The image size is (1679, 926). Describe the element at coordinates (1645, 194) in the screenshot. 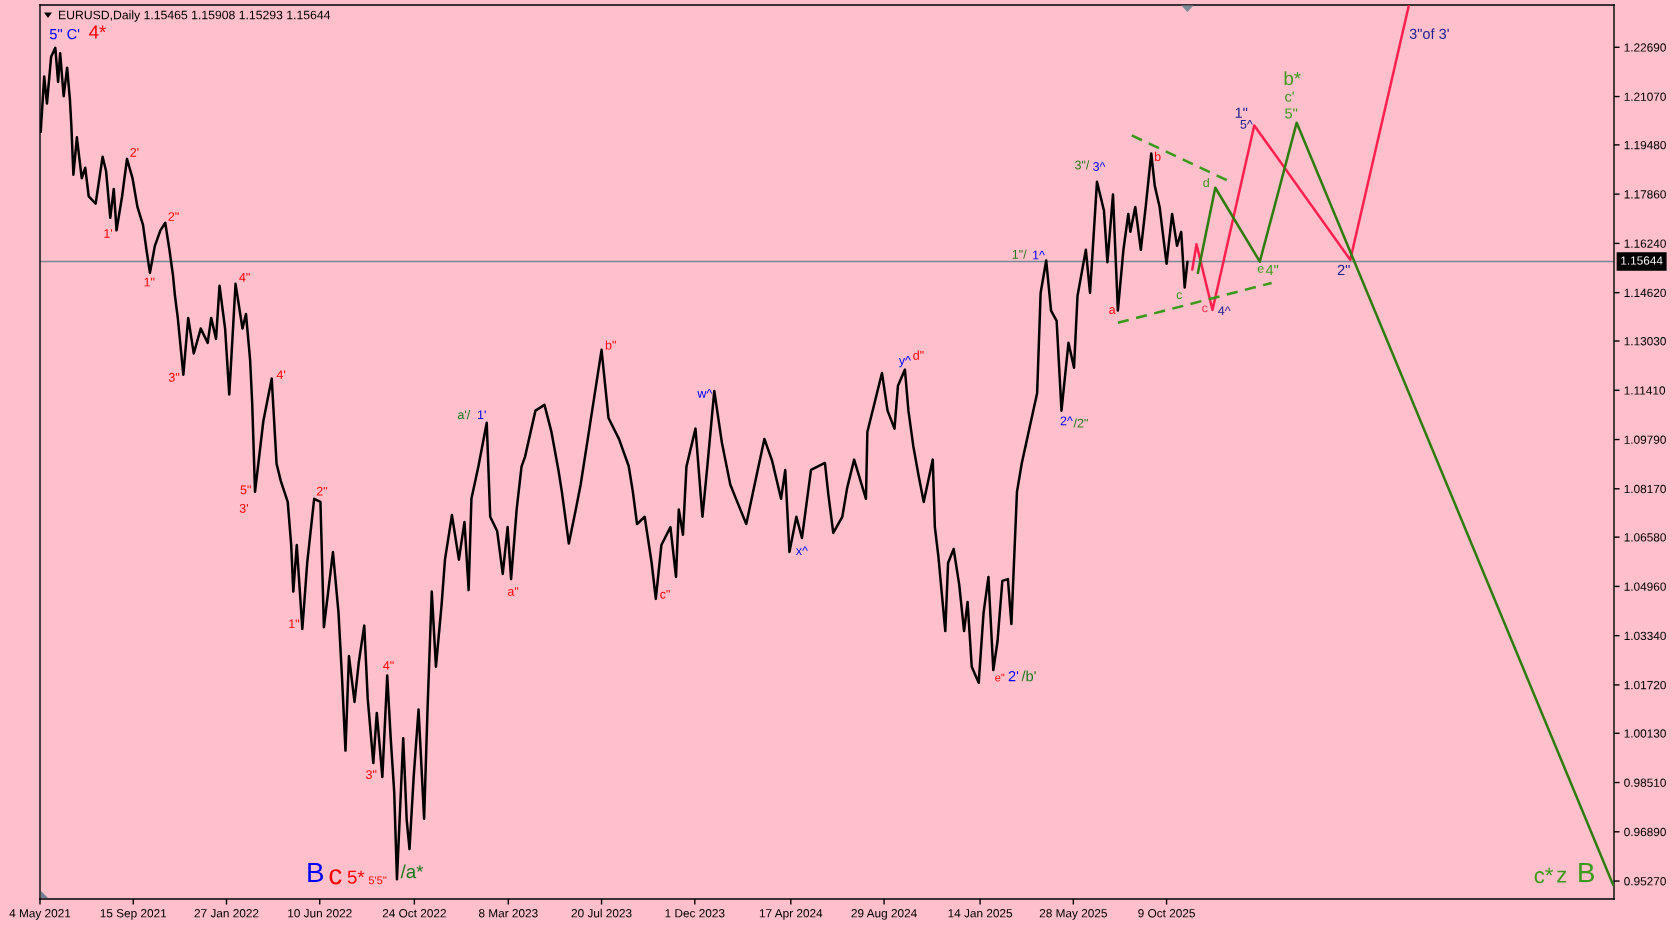

I see `y-tick-label: 1.17860` at that location.